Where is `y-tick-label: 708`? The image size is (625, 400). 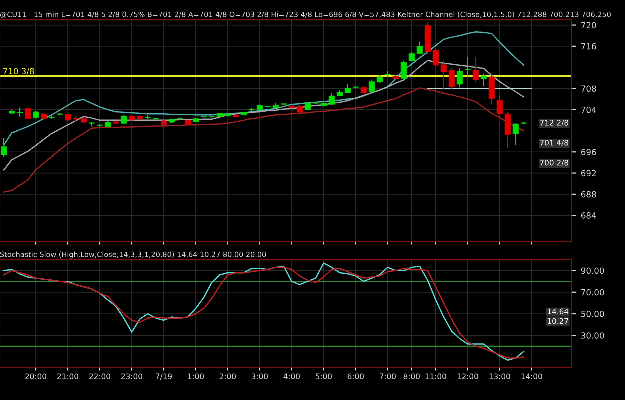
y-tick-label: 708 is located at coordinates (589, 89).